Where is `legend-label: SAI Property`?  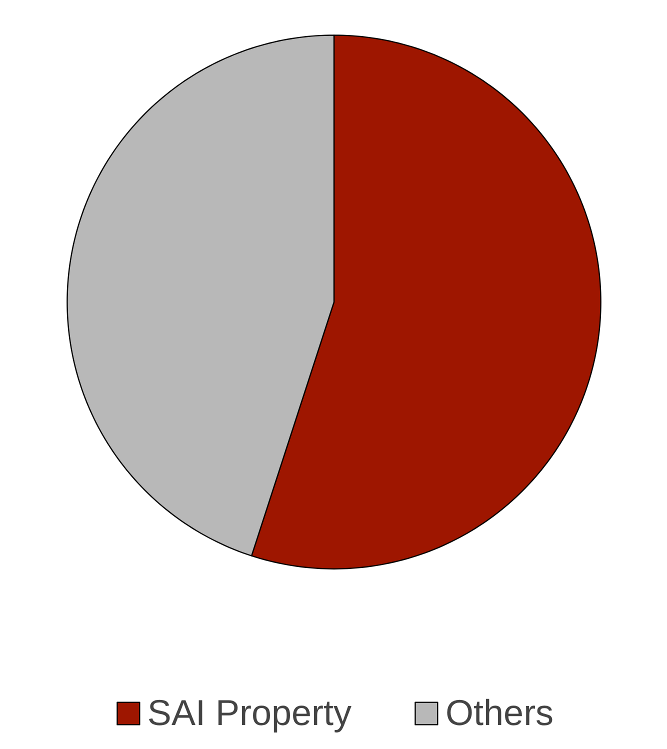 legend-label: SAI Property is located at coordinates (249, 713).